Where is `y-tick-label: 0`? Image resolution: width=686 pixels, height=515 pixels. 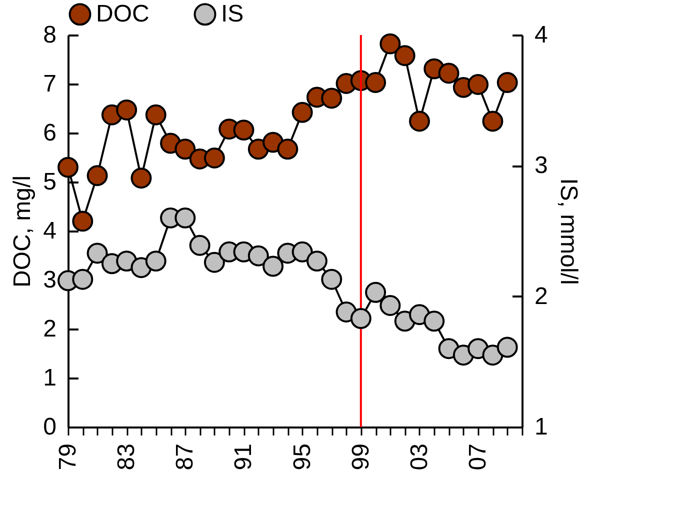 y-tick-label: 0 is located at coordinates (49, 427).